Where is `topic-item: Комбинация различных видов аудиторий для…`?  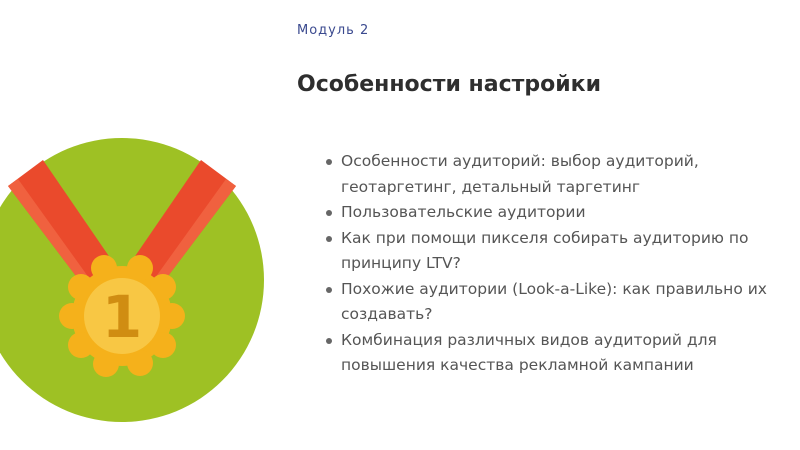 topic-item: Комбинация различных видов аудиторий для… is located at coordinates (562, 353).